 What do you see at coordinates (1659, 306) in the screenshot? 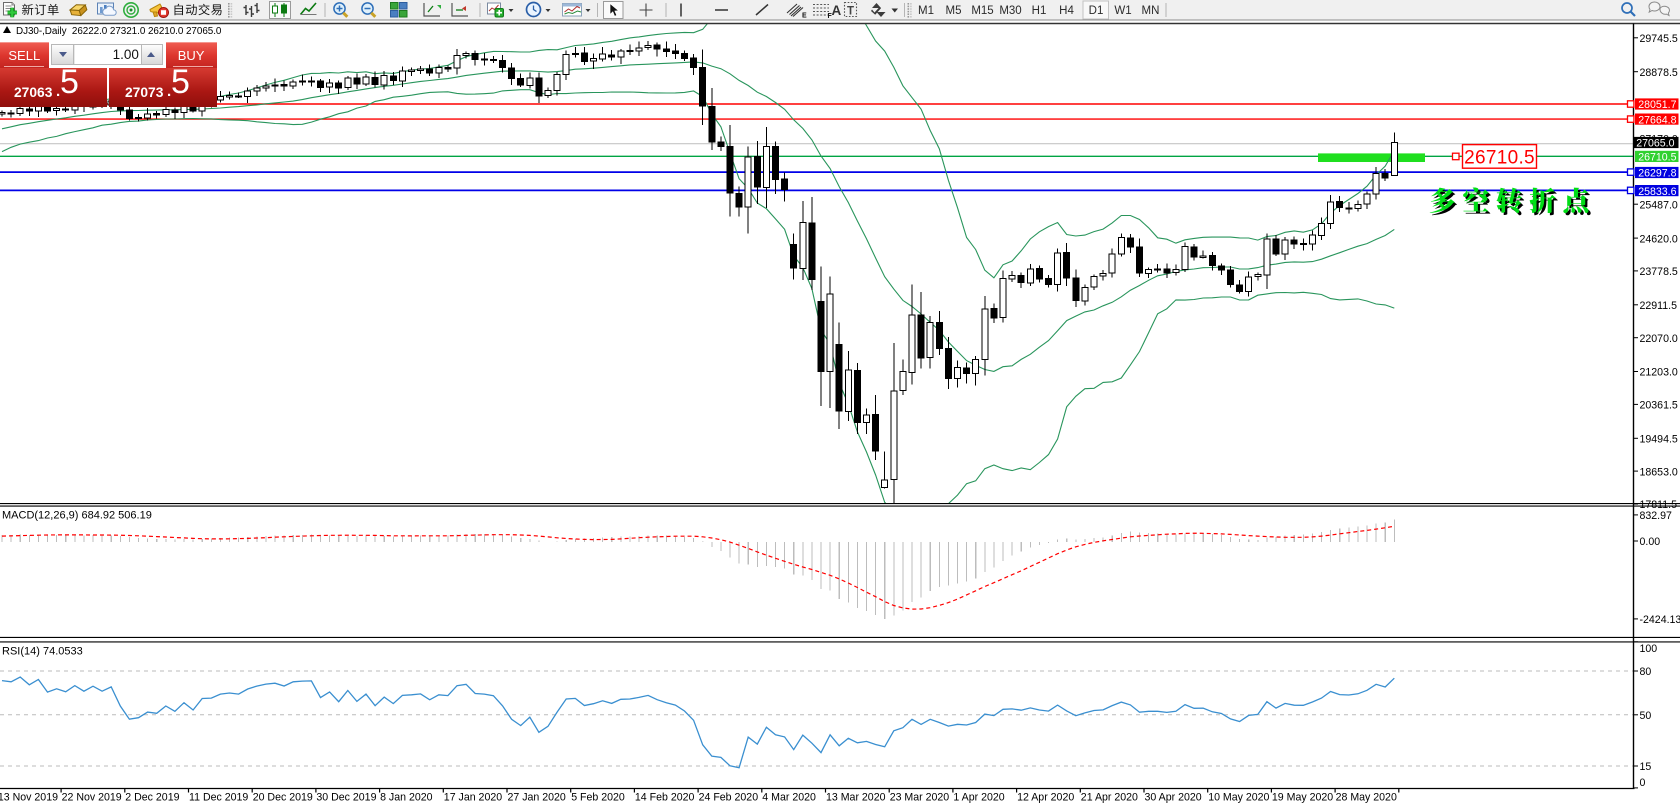
I see `svg-text: 22911.5` at bounding box center [1659, 306].